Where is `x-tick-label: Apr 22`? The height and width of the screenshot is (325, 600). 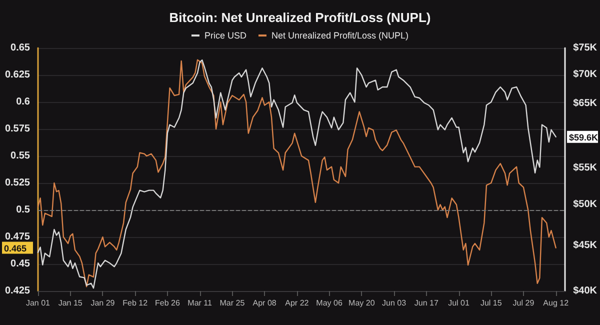
x-tick-label: Apr 22 is located at coordinates (297, 303).